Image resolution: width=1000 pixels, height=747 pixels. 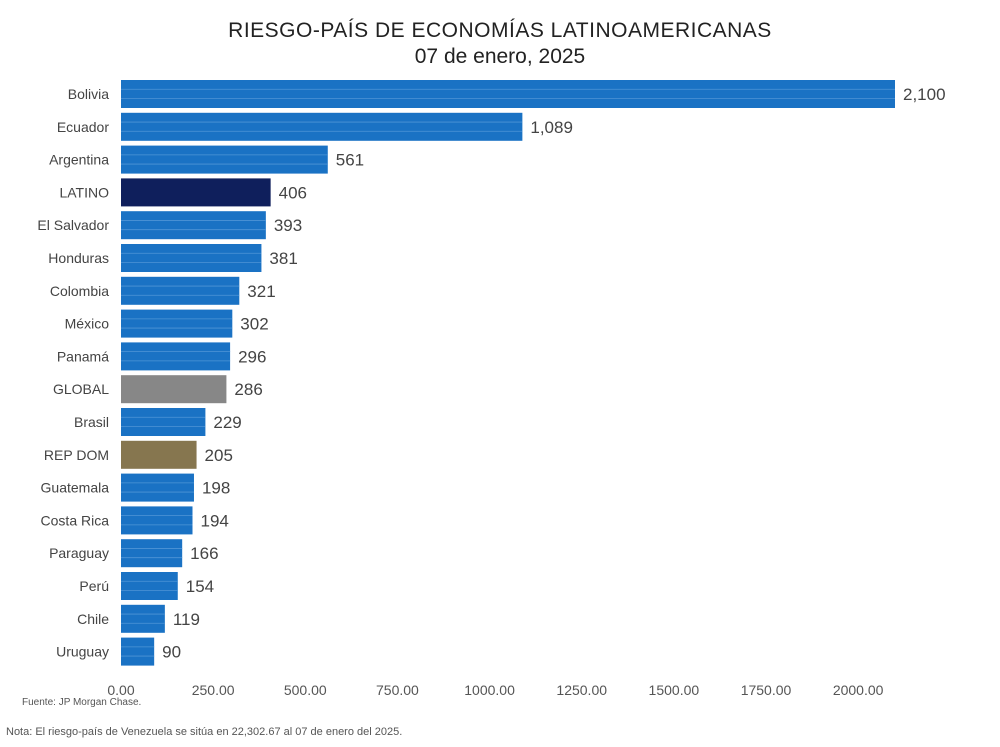 What do you see at coordinates (283, 258) in the screenshot?
I see `data-label: 381` at bounding box center [283, 258].